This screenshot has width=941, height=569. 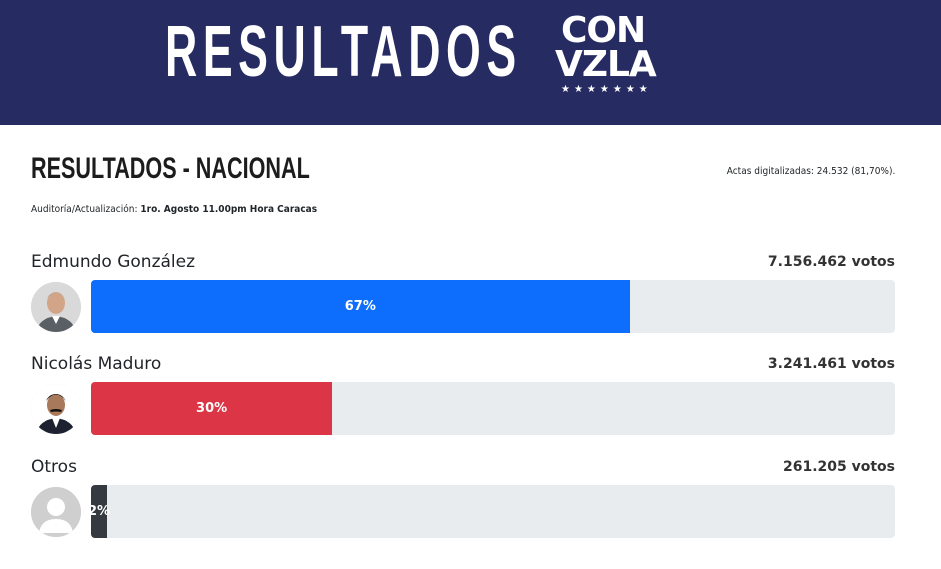 What do you see at coordinates (360, 306) in the screenshot?
I see `progress-fill: 67%` at bounding box center [360, 306].